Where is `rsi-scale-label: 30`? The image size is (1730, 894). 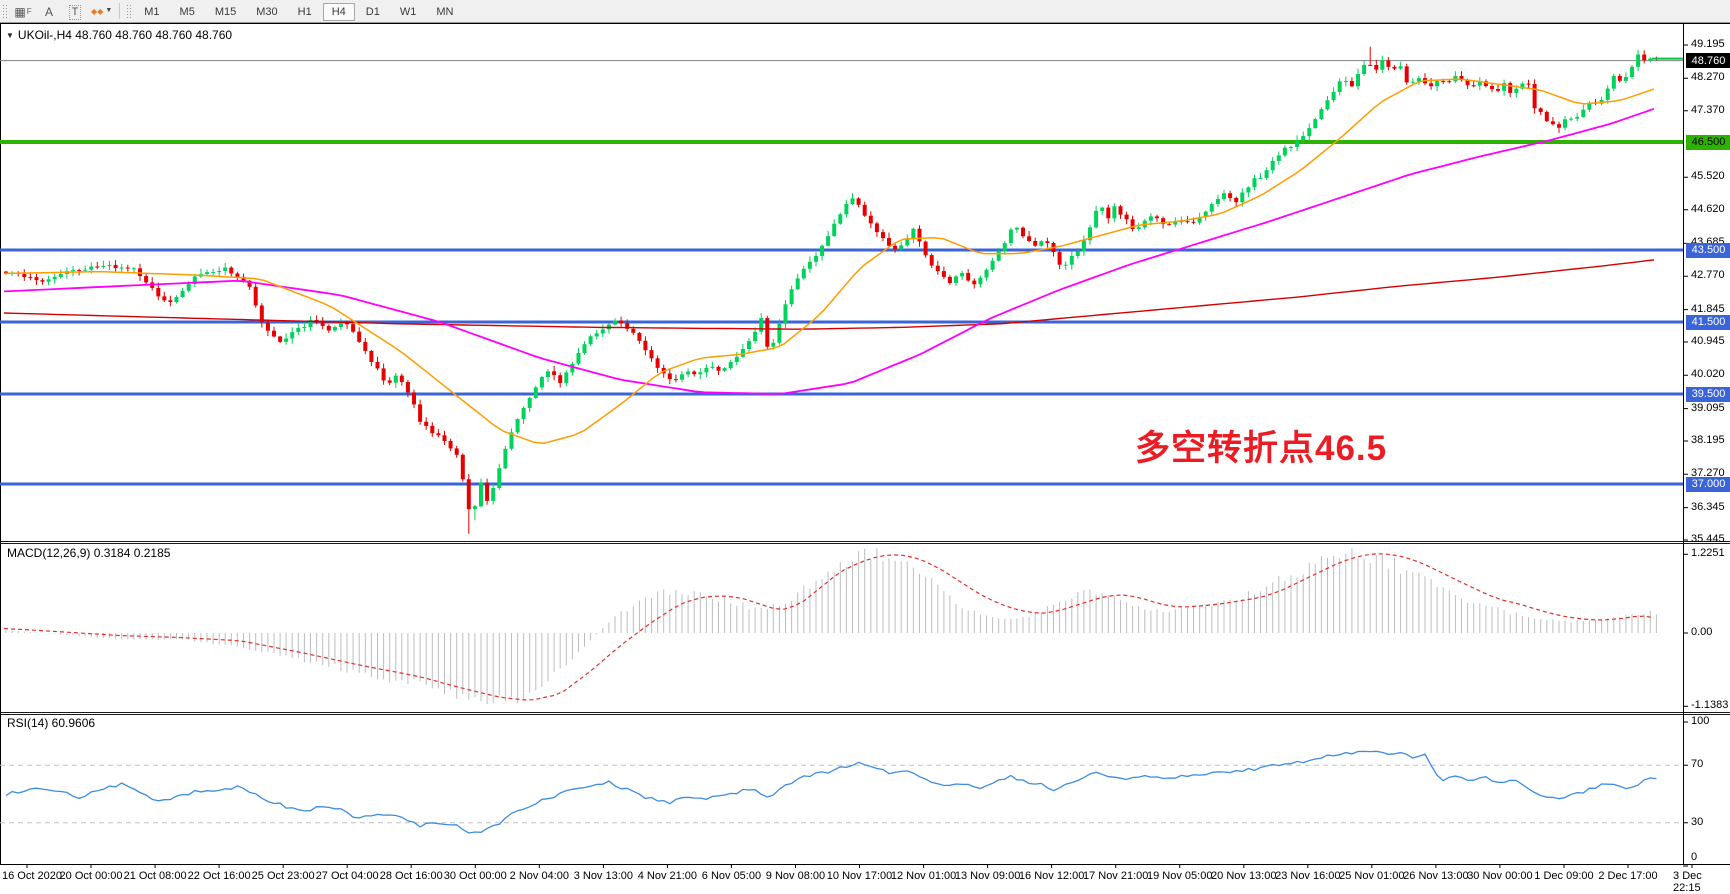 rsi-scale-label: 30 is located at coordinates (1697, 821).